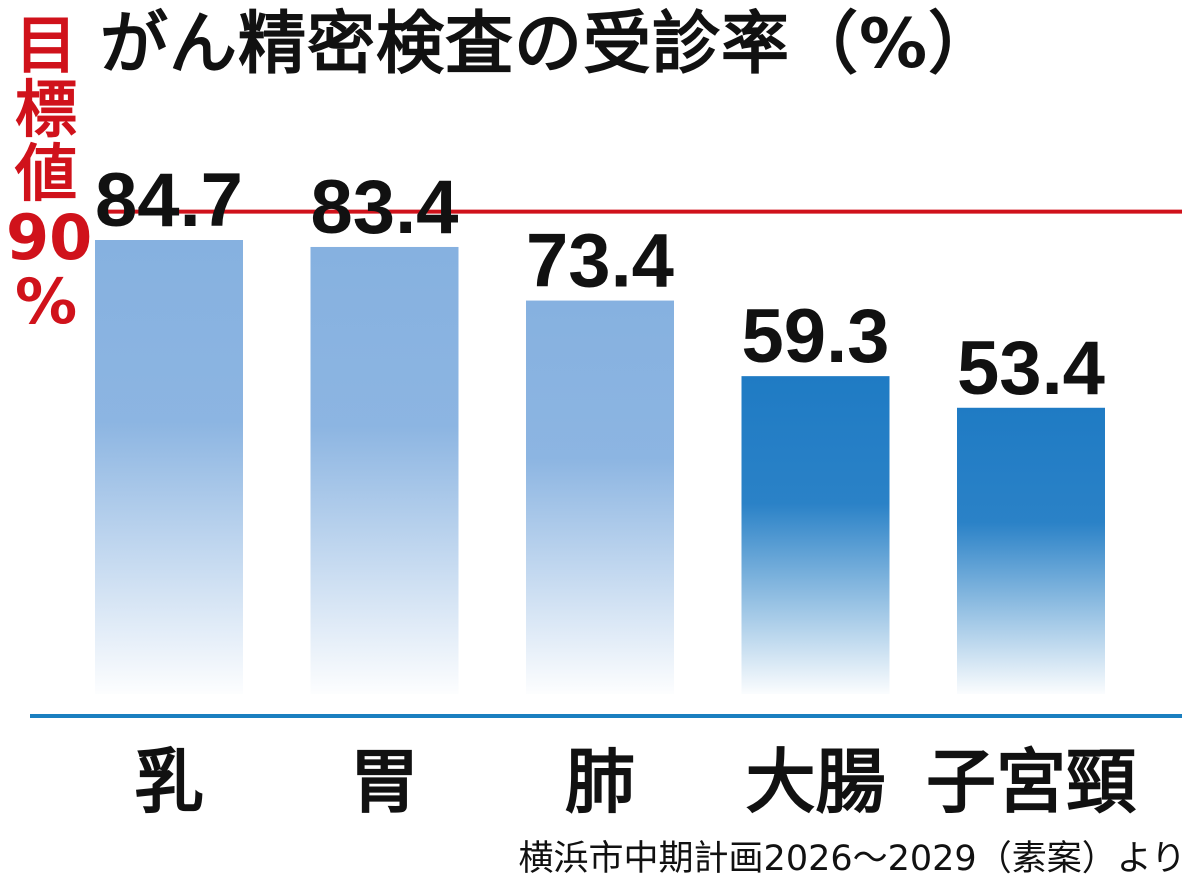 This screenshot has width=1200, height=887. Describe the element at coordinates (385, 207) in the screenshot. I see `bar-value-label: 83.4` at that location.